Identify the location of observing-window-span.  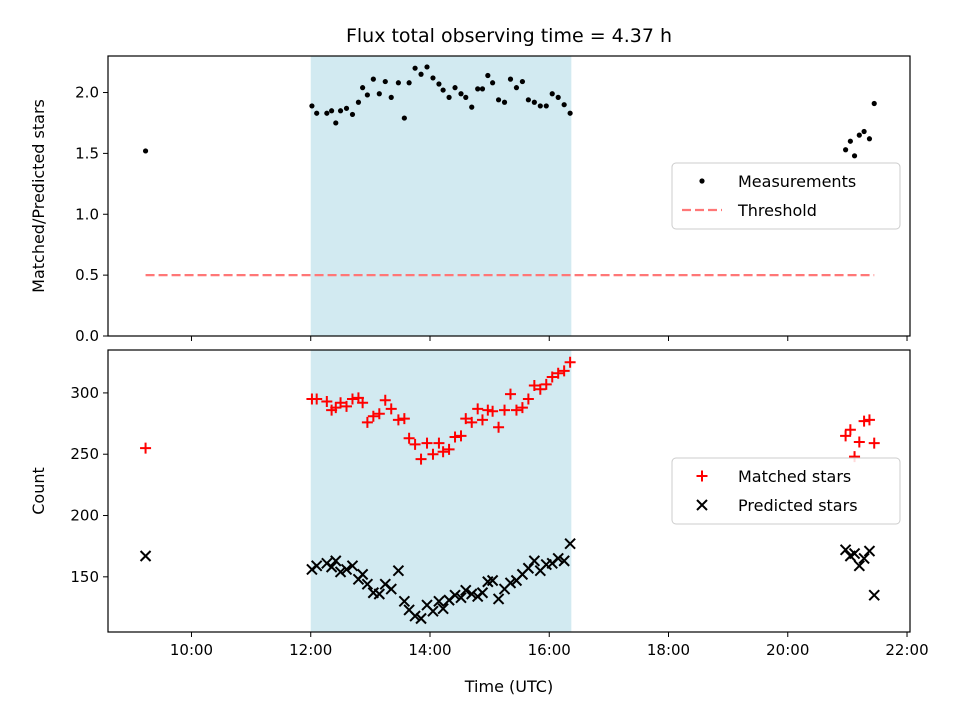
(441, 491).